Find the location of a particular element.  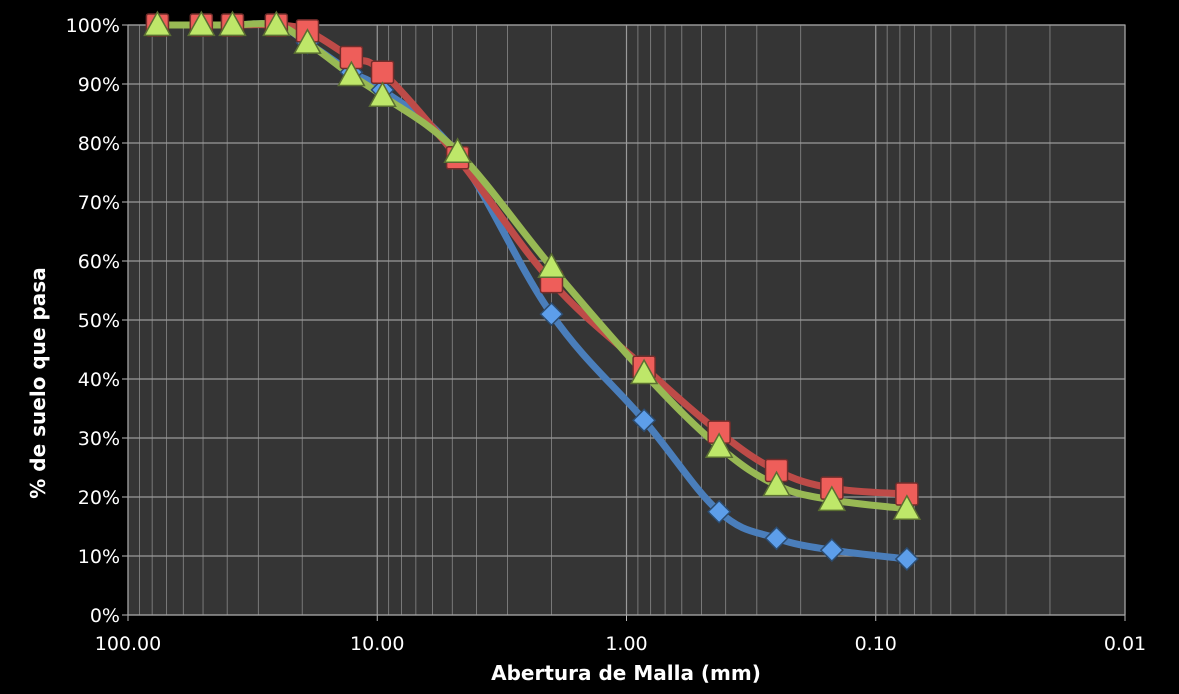

y-tick-label: 90% is located at coordinates (99, 85).